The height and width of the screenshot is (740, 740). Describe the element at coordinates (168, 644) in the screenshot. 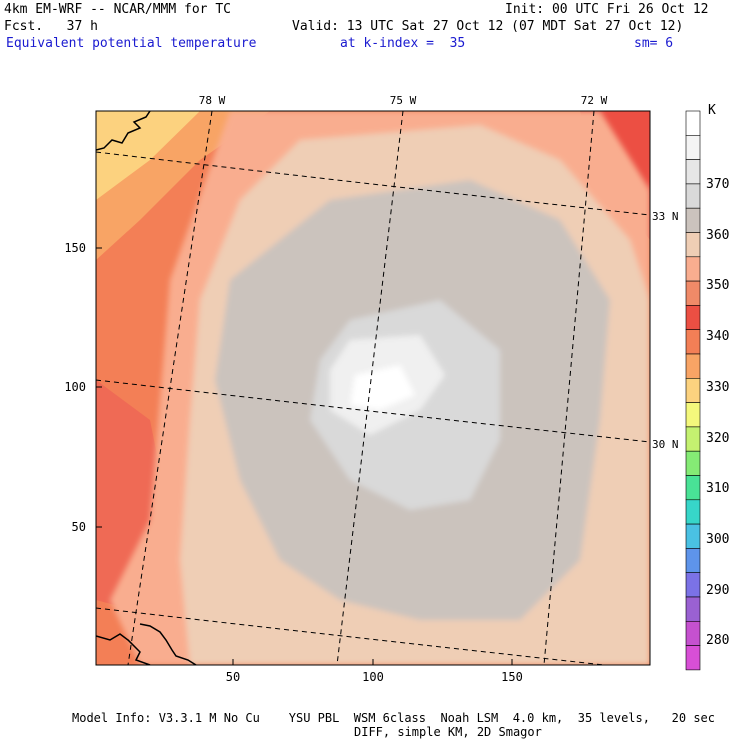

I see `coastline-bahamas` at that location.